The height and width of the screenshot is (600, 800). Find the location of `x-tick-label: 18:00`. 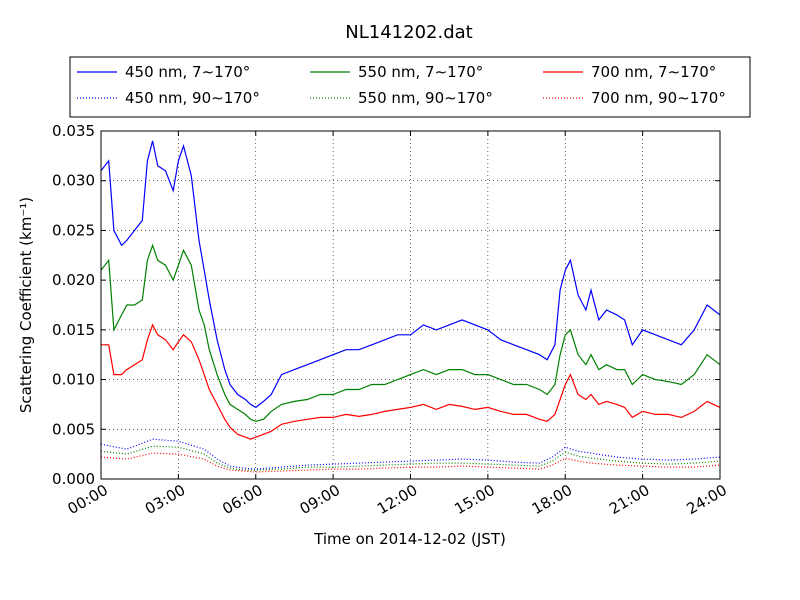

x-tick-label: 18:00 is located at coordinates (552, 499).